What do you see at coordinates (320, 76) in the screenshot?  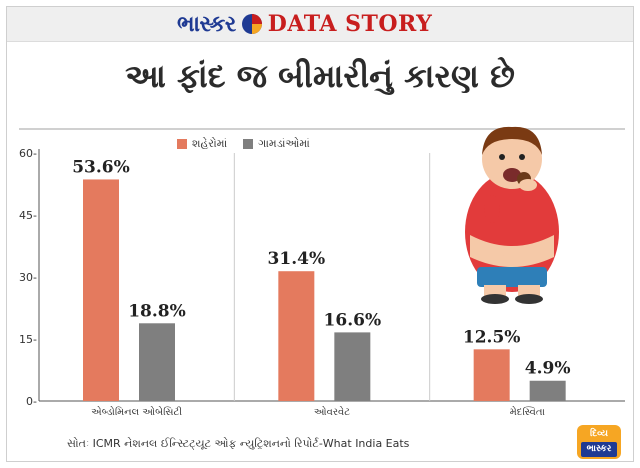 I see `page-title: આ ફાંદ જ બીમારીનું કારણ છે` at bounding box center [320, 76].